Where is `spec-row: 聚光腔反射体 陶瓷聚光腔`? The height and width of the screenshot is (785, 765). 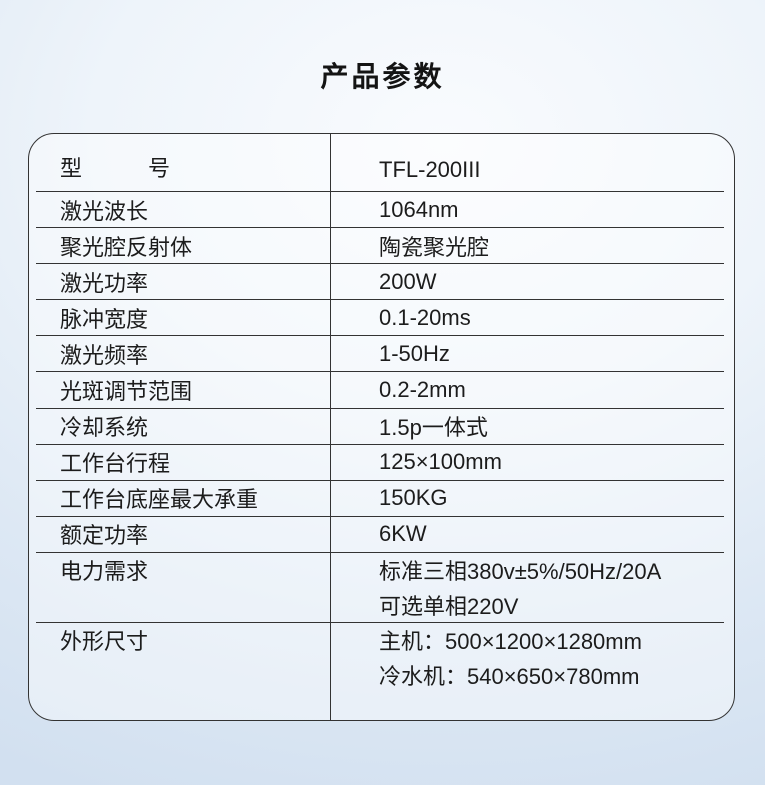 spec-row: 聚光腔反射体 陶瓷聚光腔 is located at coordinates (380, 246).